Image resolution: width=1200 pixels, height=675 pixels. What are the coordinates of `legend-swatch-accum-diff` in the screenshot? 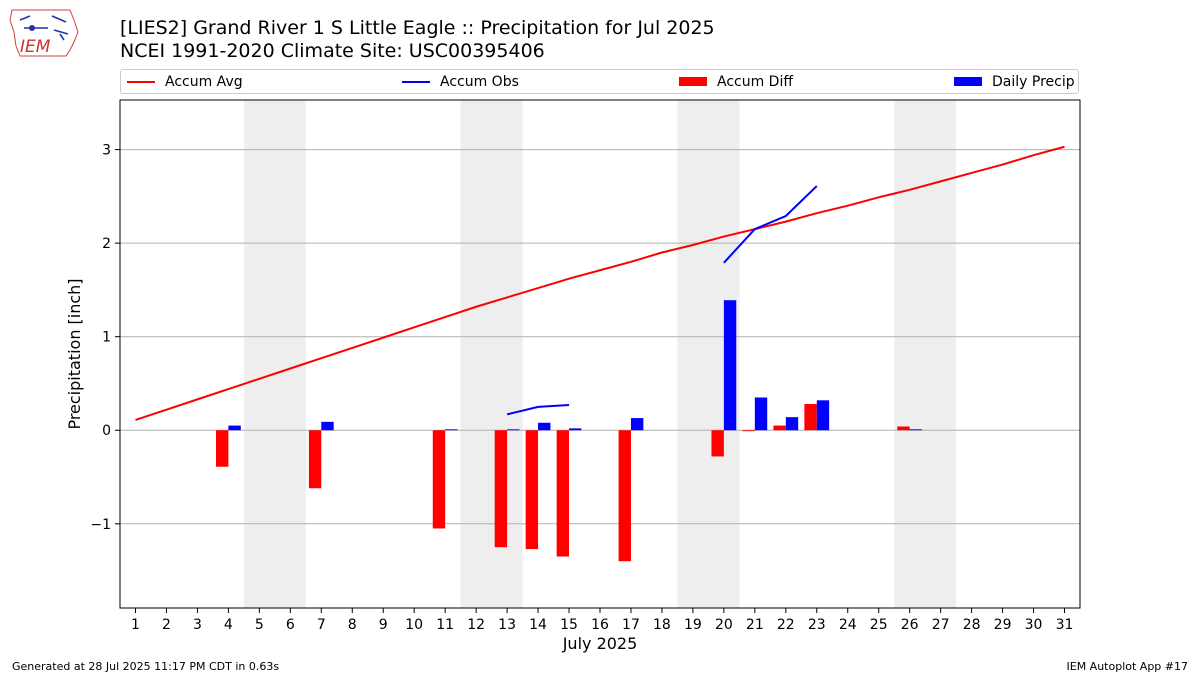 It's located at (693, 81).